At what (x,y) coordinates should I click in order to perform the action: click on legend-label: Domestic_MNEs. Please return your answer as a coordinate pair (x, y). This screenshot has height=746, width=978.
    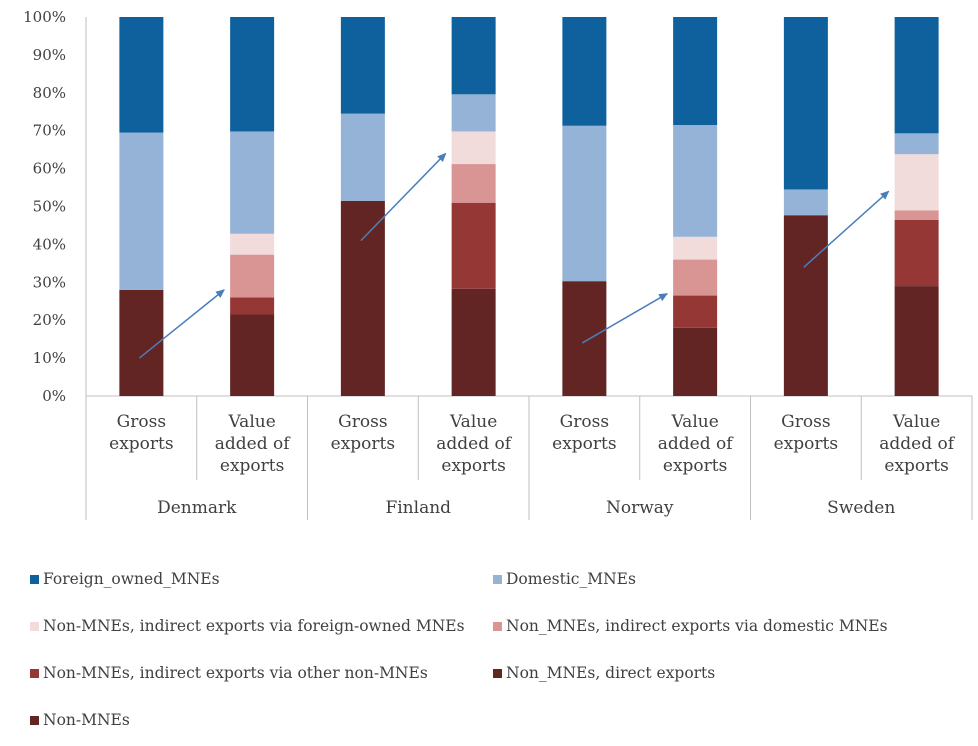
    Looking at the image, I should click on (571, 579).